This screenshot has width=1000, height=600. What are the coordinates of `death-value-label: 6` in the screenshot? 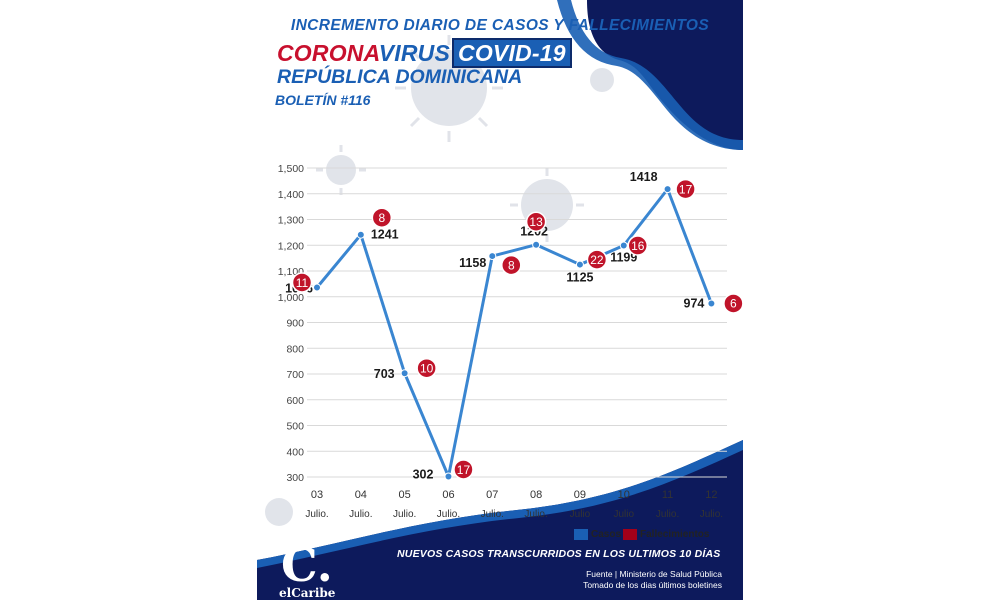 It's located at (733, 304).